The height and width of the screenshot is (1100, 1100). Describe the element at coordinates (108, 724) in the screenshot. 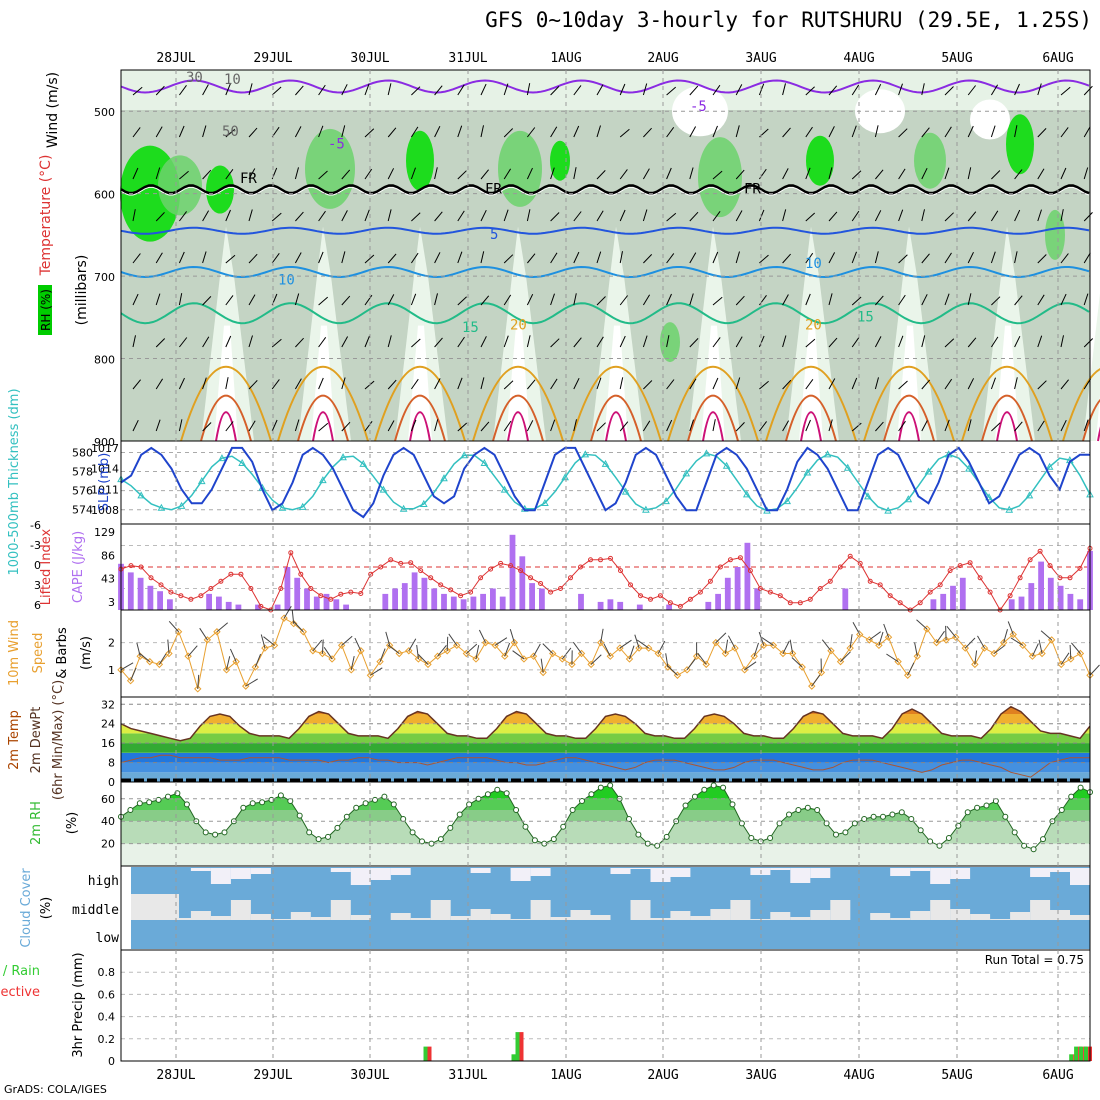

I see `temp2m-tick-label: 24` at that location.